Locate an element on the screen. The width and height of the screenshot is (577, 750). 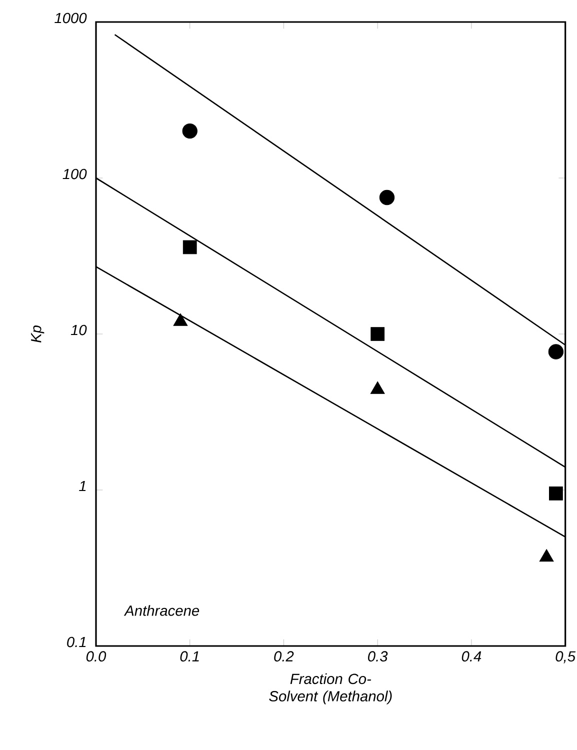
y-tick-label: 10 is located at coordinates (78, 330).